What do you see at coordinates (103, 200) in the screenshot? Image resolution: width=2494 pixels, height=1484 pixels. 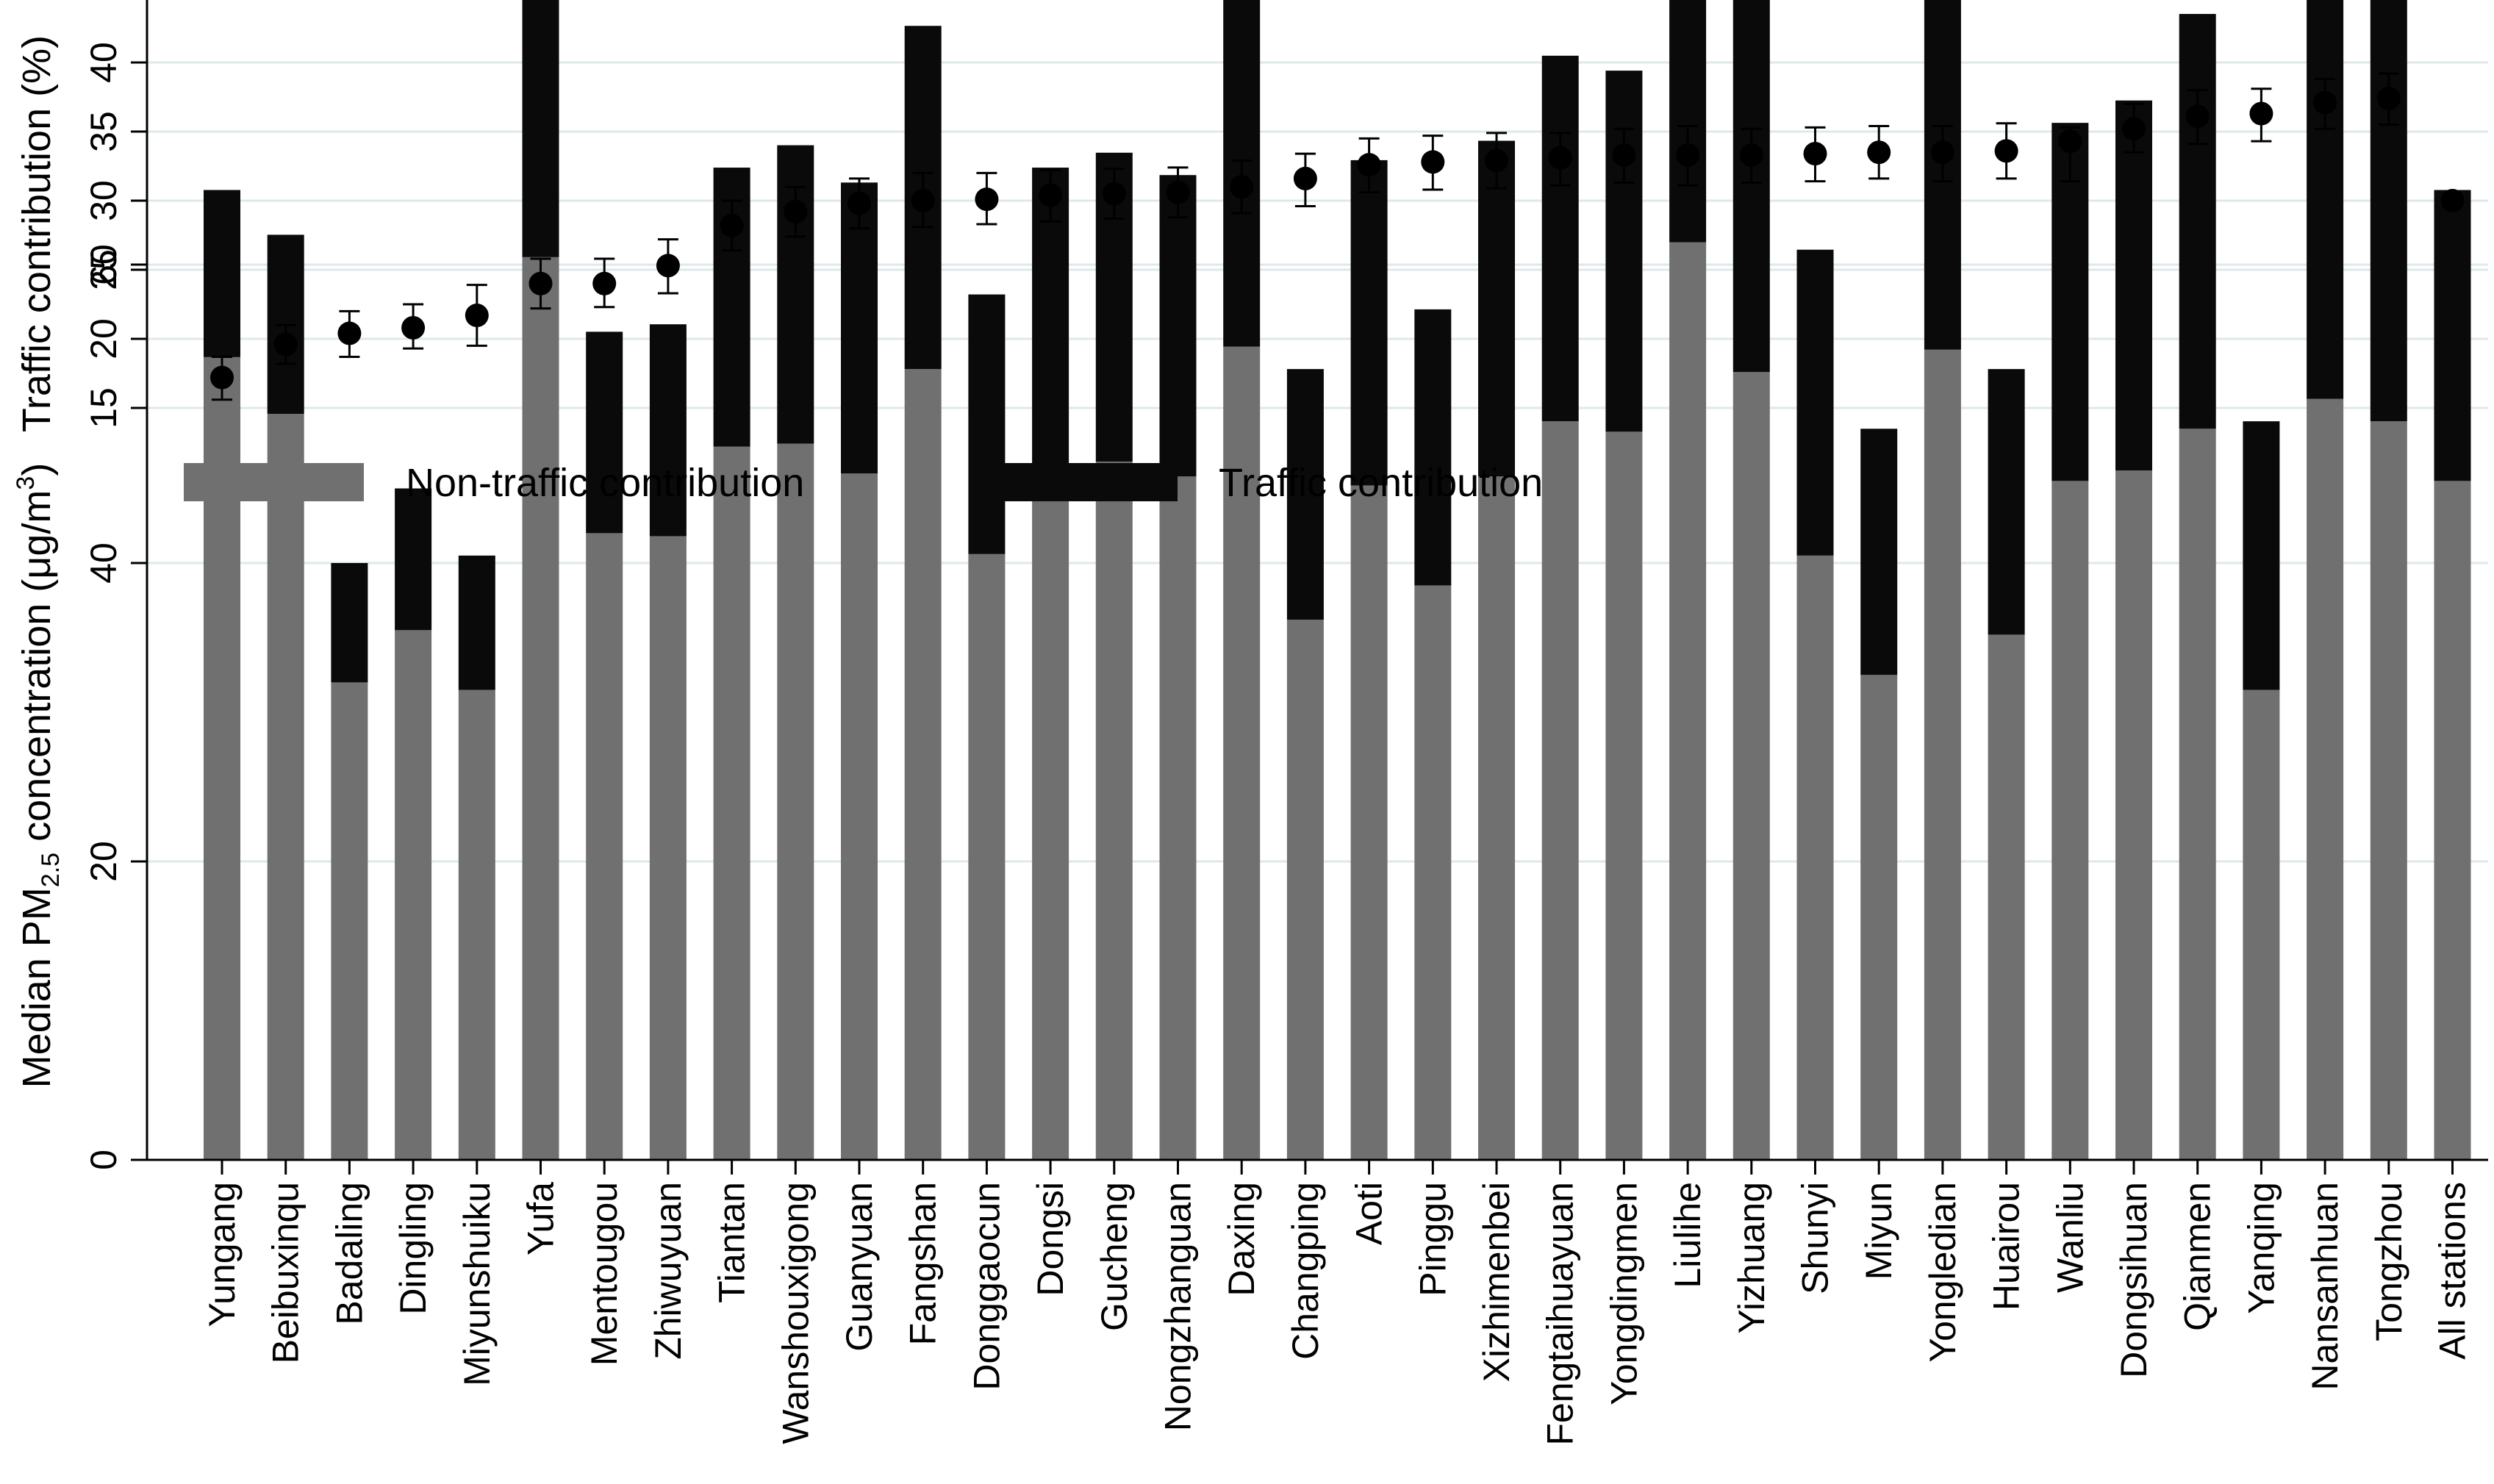 I see `top-y-tick-label: 30` at bounding box center [103, 200].